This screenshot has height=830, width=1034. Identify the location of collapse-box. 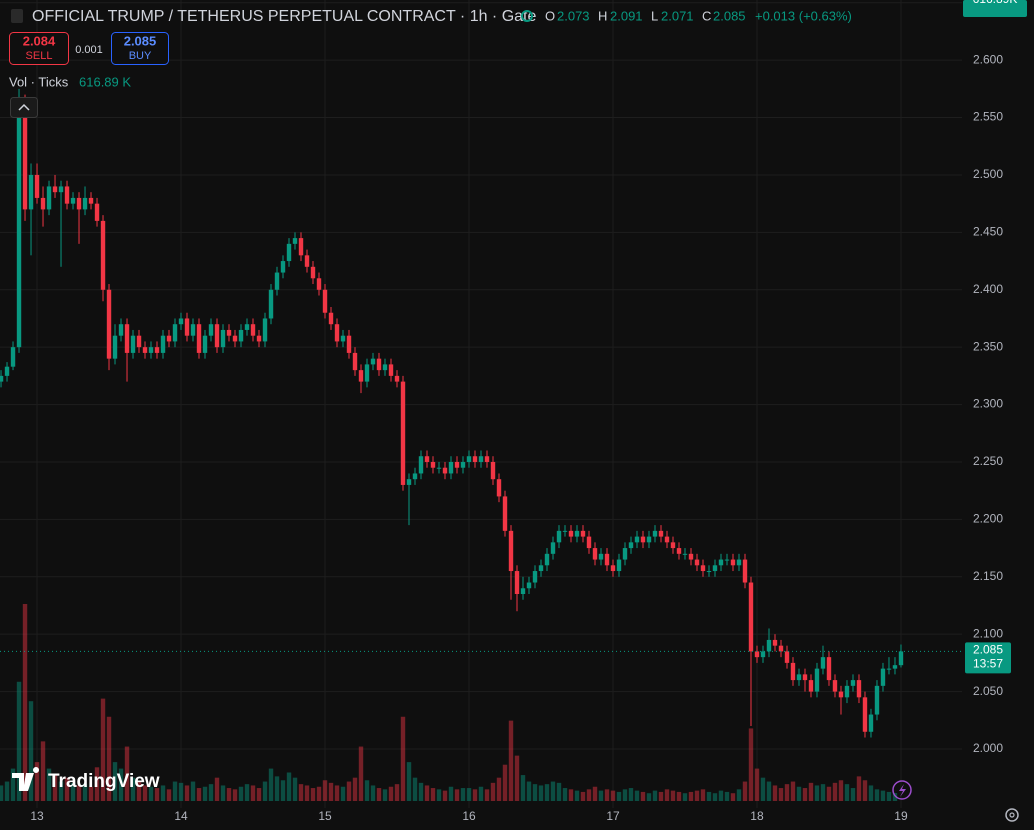
(24, 107).